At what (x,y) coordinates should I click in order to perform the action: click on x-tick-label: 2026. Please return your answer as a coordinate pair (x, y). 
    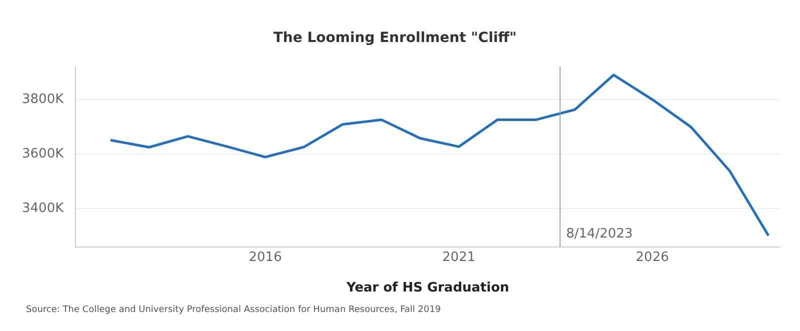
    Looking at the image, I should click on (652, 257).